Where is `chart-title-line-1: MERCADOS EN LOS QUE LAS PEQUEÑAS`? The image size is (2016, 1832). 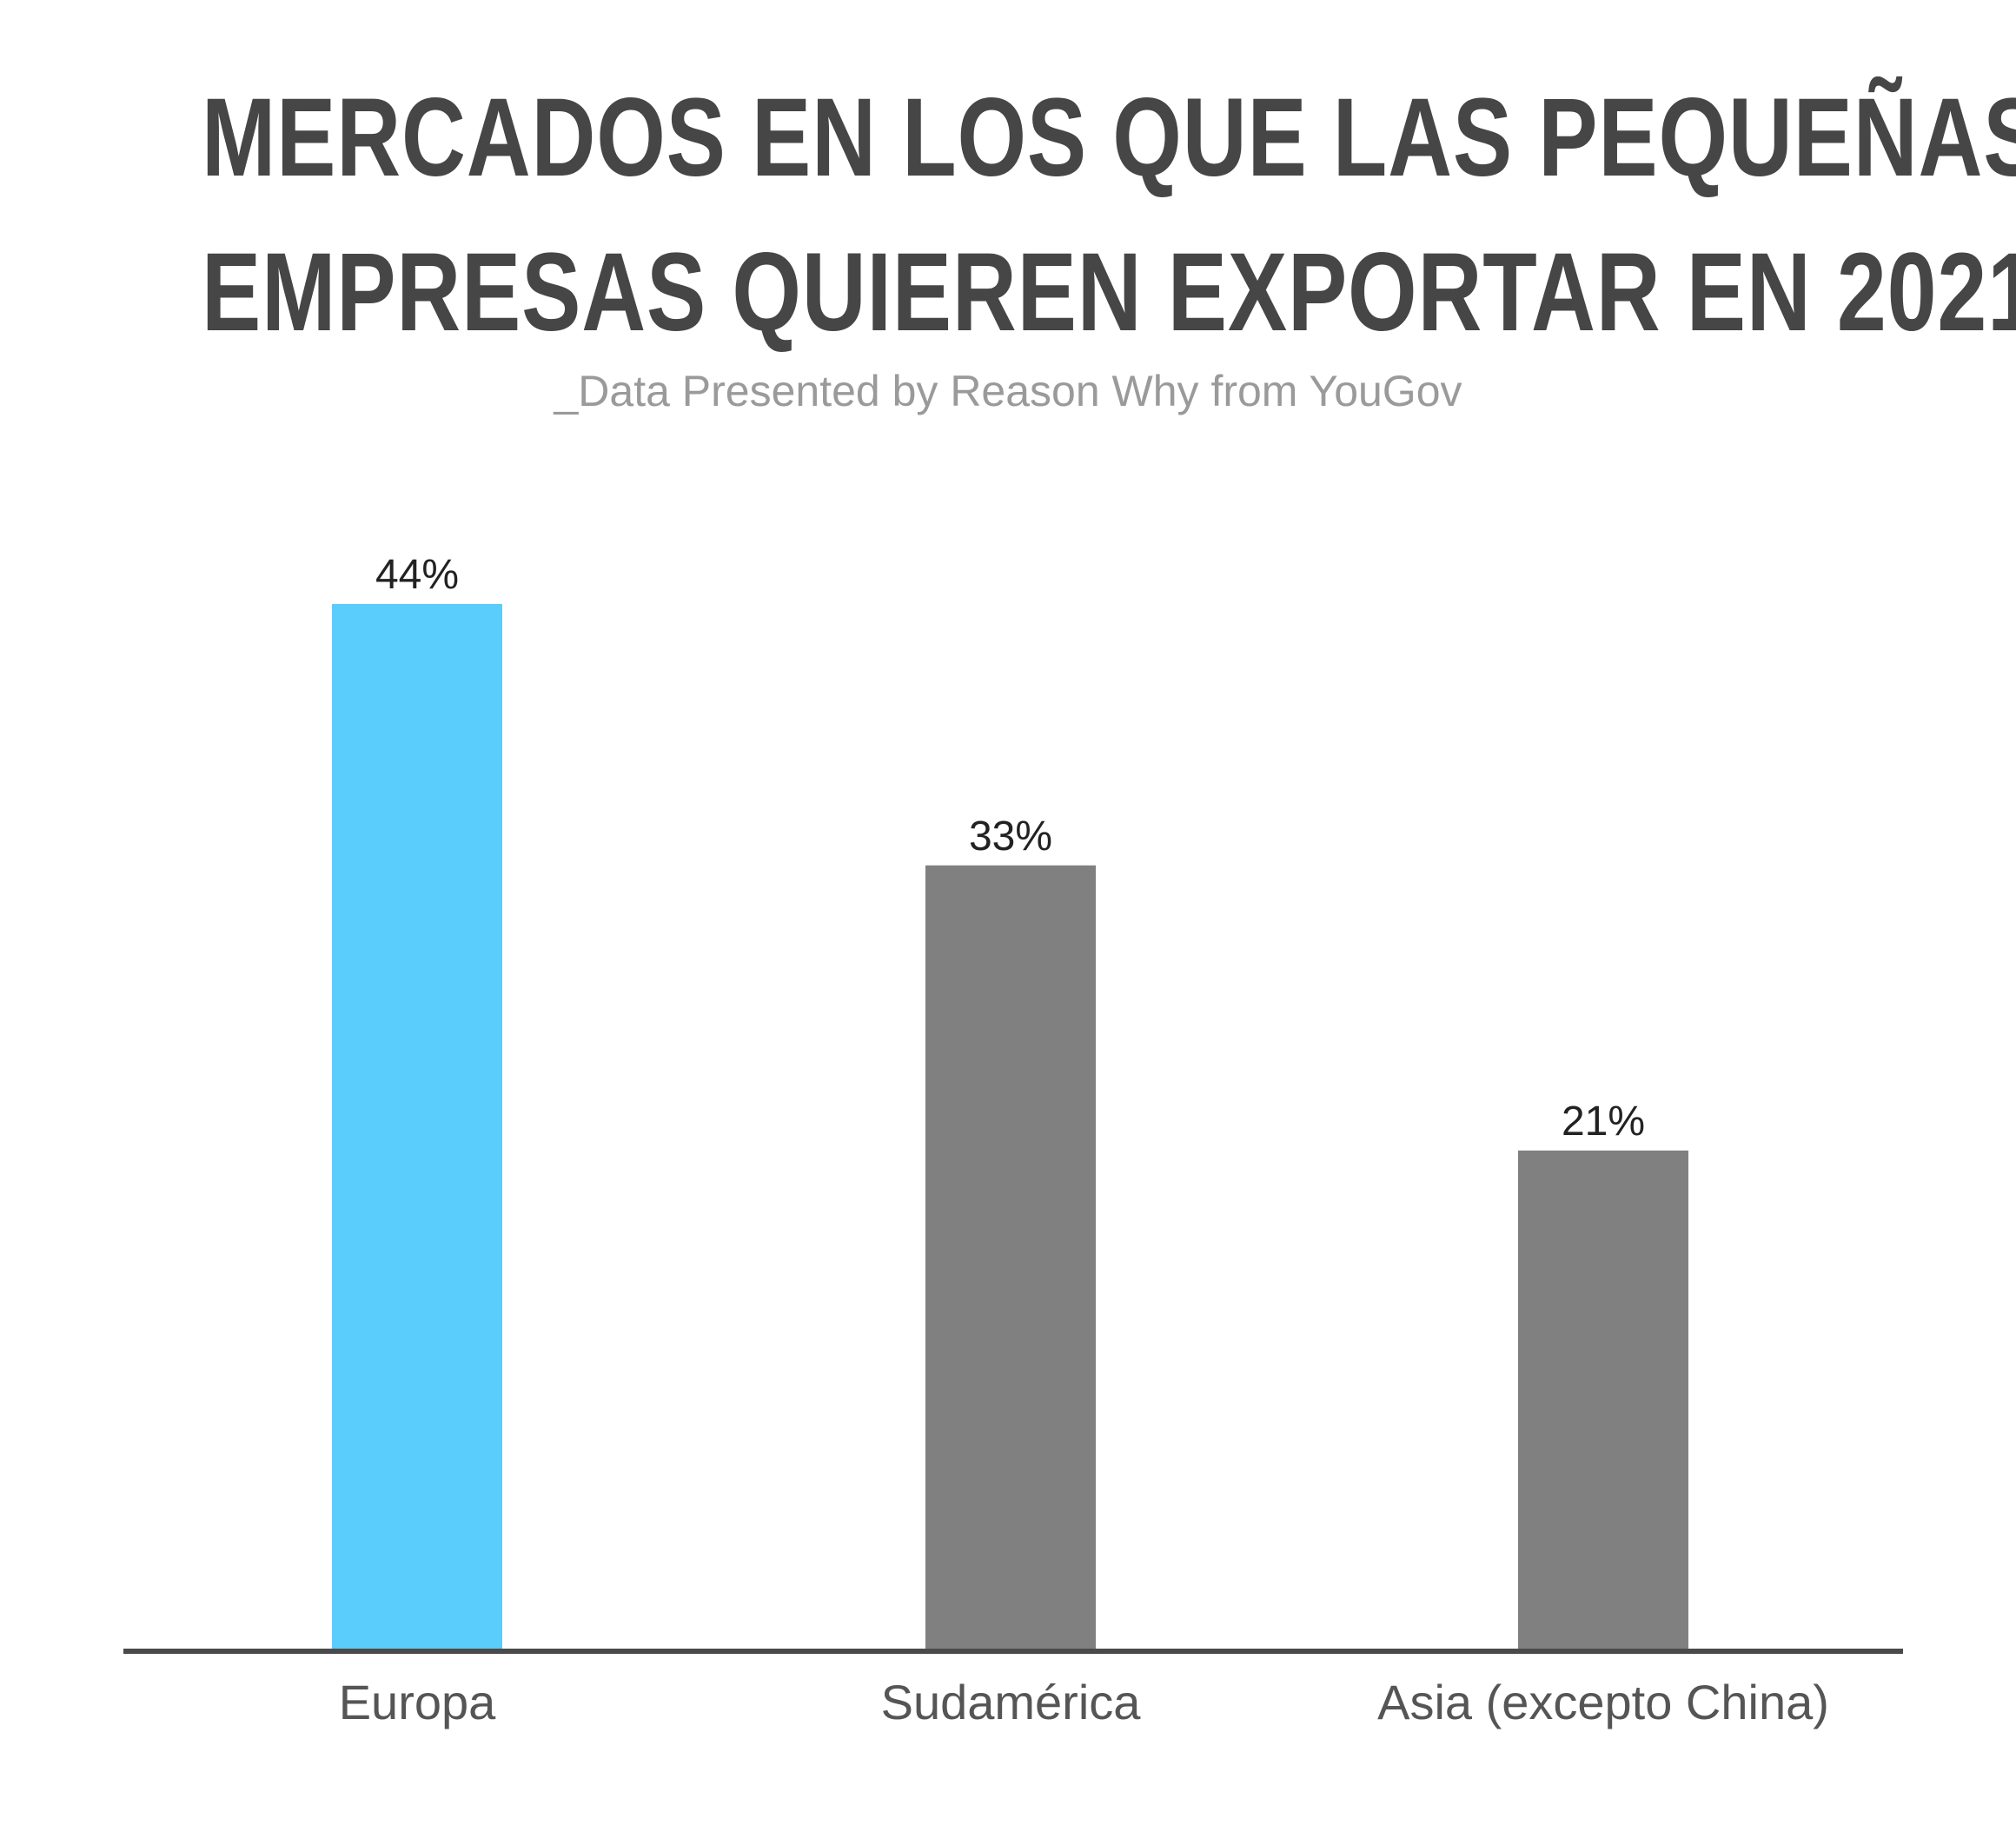
chart-title-line-1: MERCADOS EN LOS QUE LAS PEQUEÑAS is located at coordinates (1109, 138).